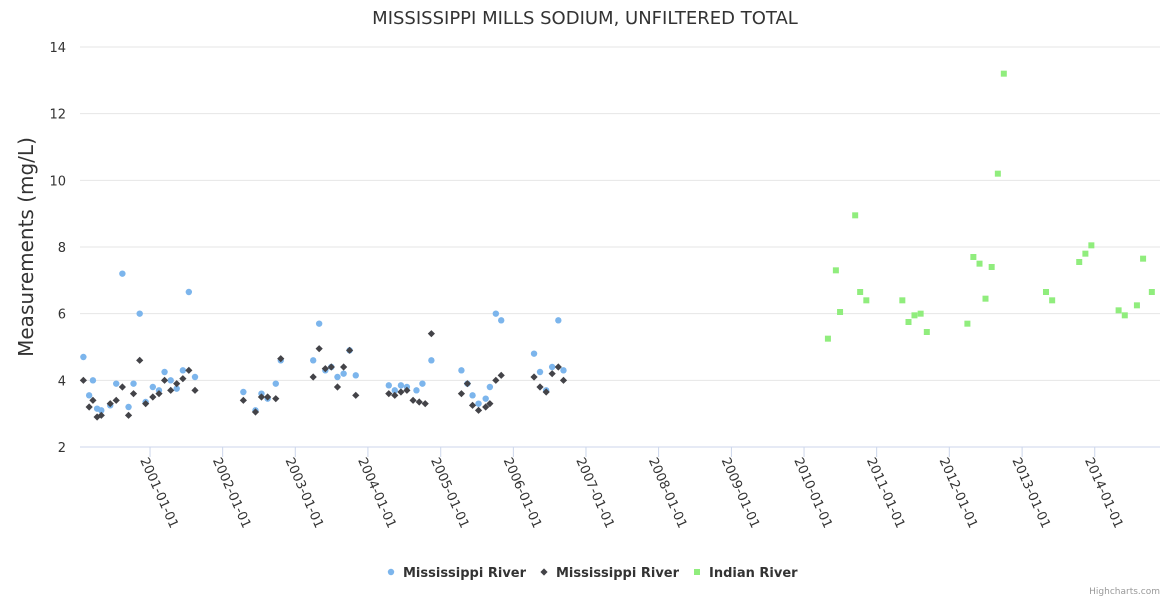  Describe the element at coordinates (1124, 592) in the screenshot. I see `credits-link: Highcharts.com` at that location.